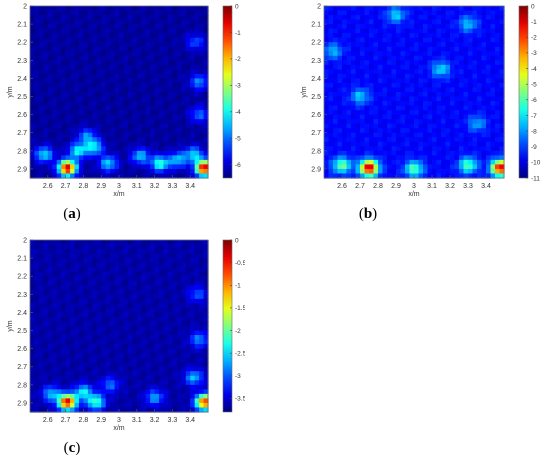 Image resolution: width=550 pixels, height=462 pixels. I want to click on colorbar-tick-label: -6, so click(238, 165).